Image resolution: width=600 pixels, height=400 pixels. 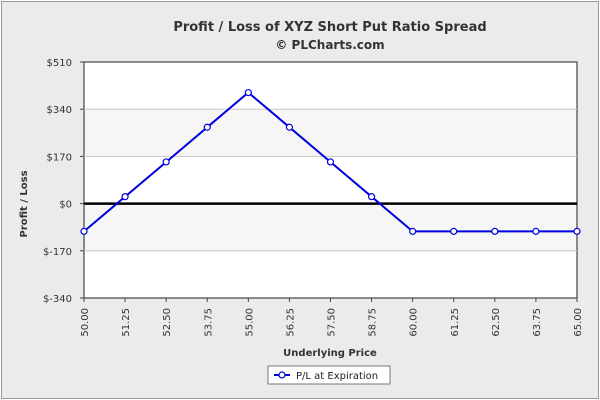 What do you see at coordinates (57, 252) in the screenshot?
I see `y-tick-label: $-170` at bounding box center [57, 252].